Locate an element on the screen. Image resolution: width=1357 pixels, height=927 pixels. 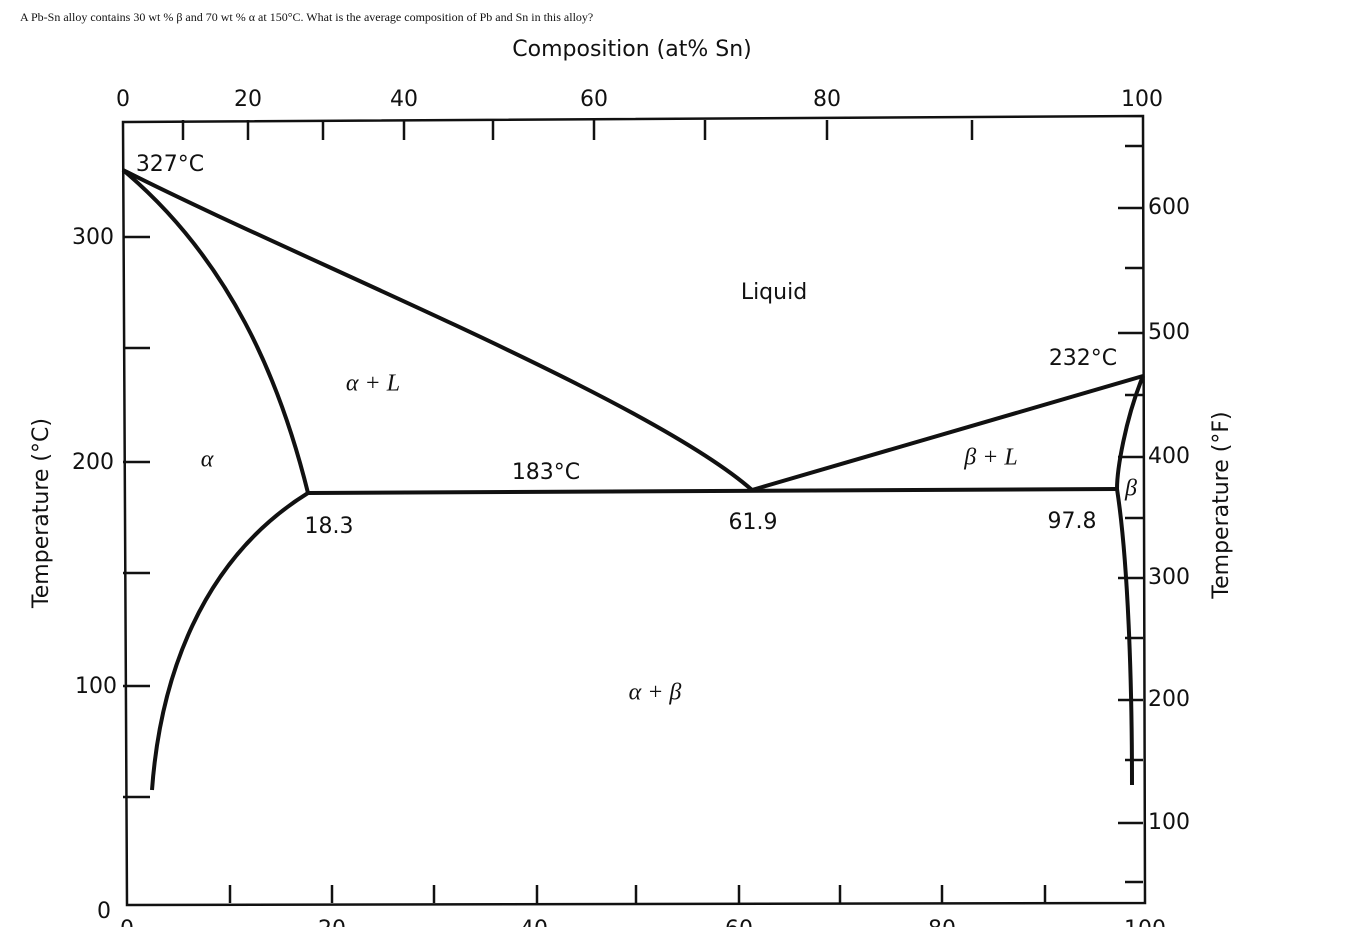
annotation: 232°C is located at coordinates (1083, 358).